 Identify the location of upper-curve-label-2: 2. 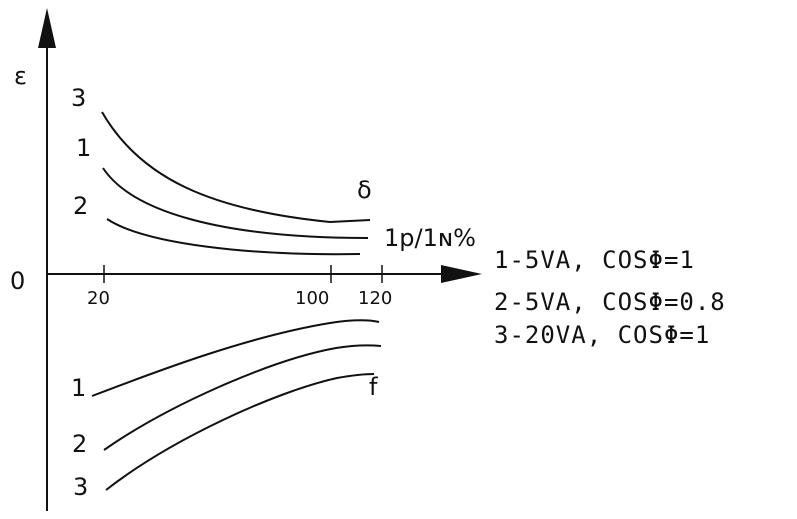
(80, 206).